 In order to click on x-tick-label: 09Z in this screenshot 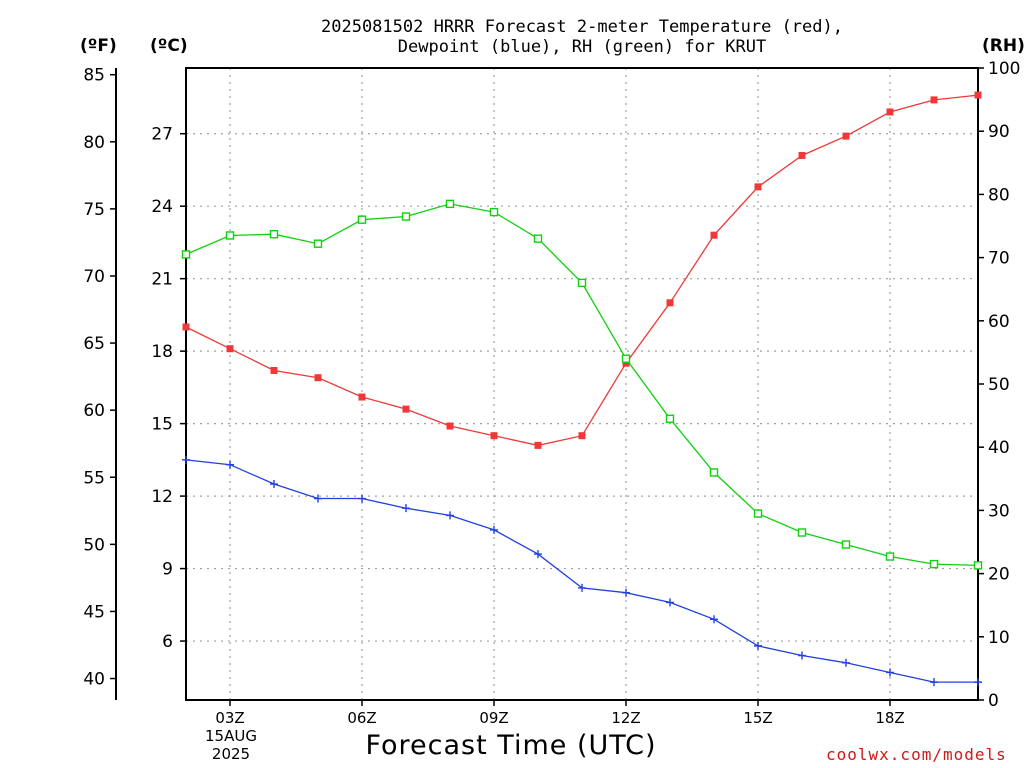, I will do `click(493, 718)`.